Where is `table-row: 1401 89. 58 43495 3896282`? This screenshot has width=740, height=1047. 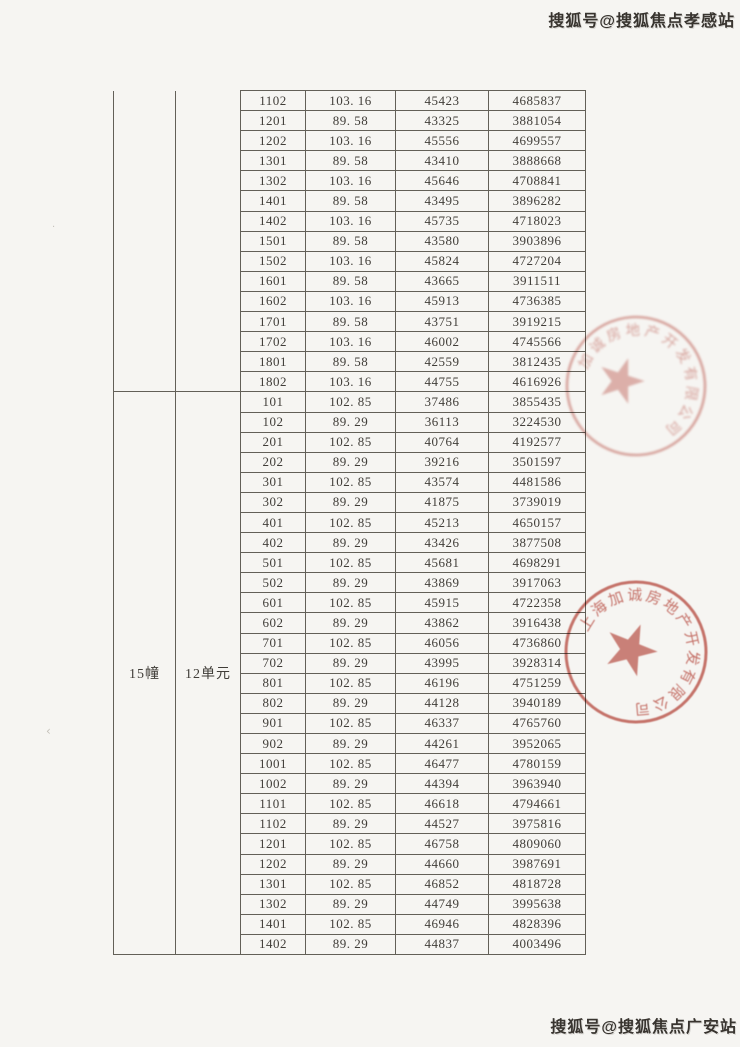
table-row: 1401 89. 58 43495 3896282 is located at coordinates (350, 201).